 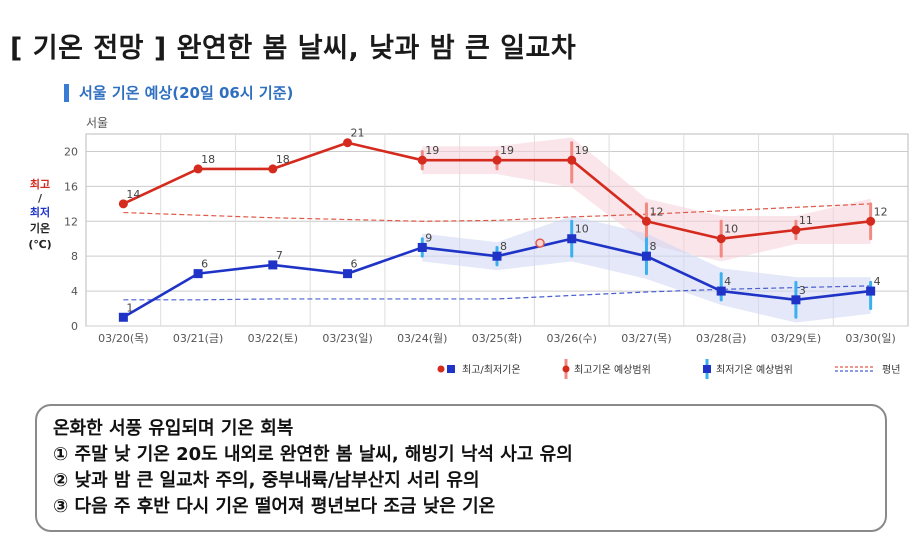 I want to click on y-axis-label-part: 최저, so click(x=40, y=212).